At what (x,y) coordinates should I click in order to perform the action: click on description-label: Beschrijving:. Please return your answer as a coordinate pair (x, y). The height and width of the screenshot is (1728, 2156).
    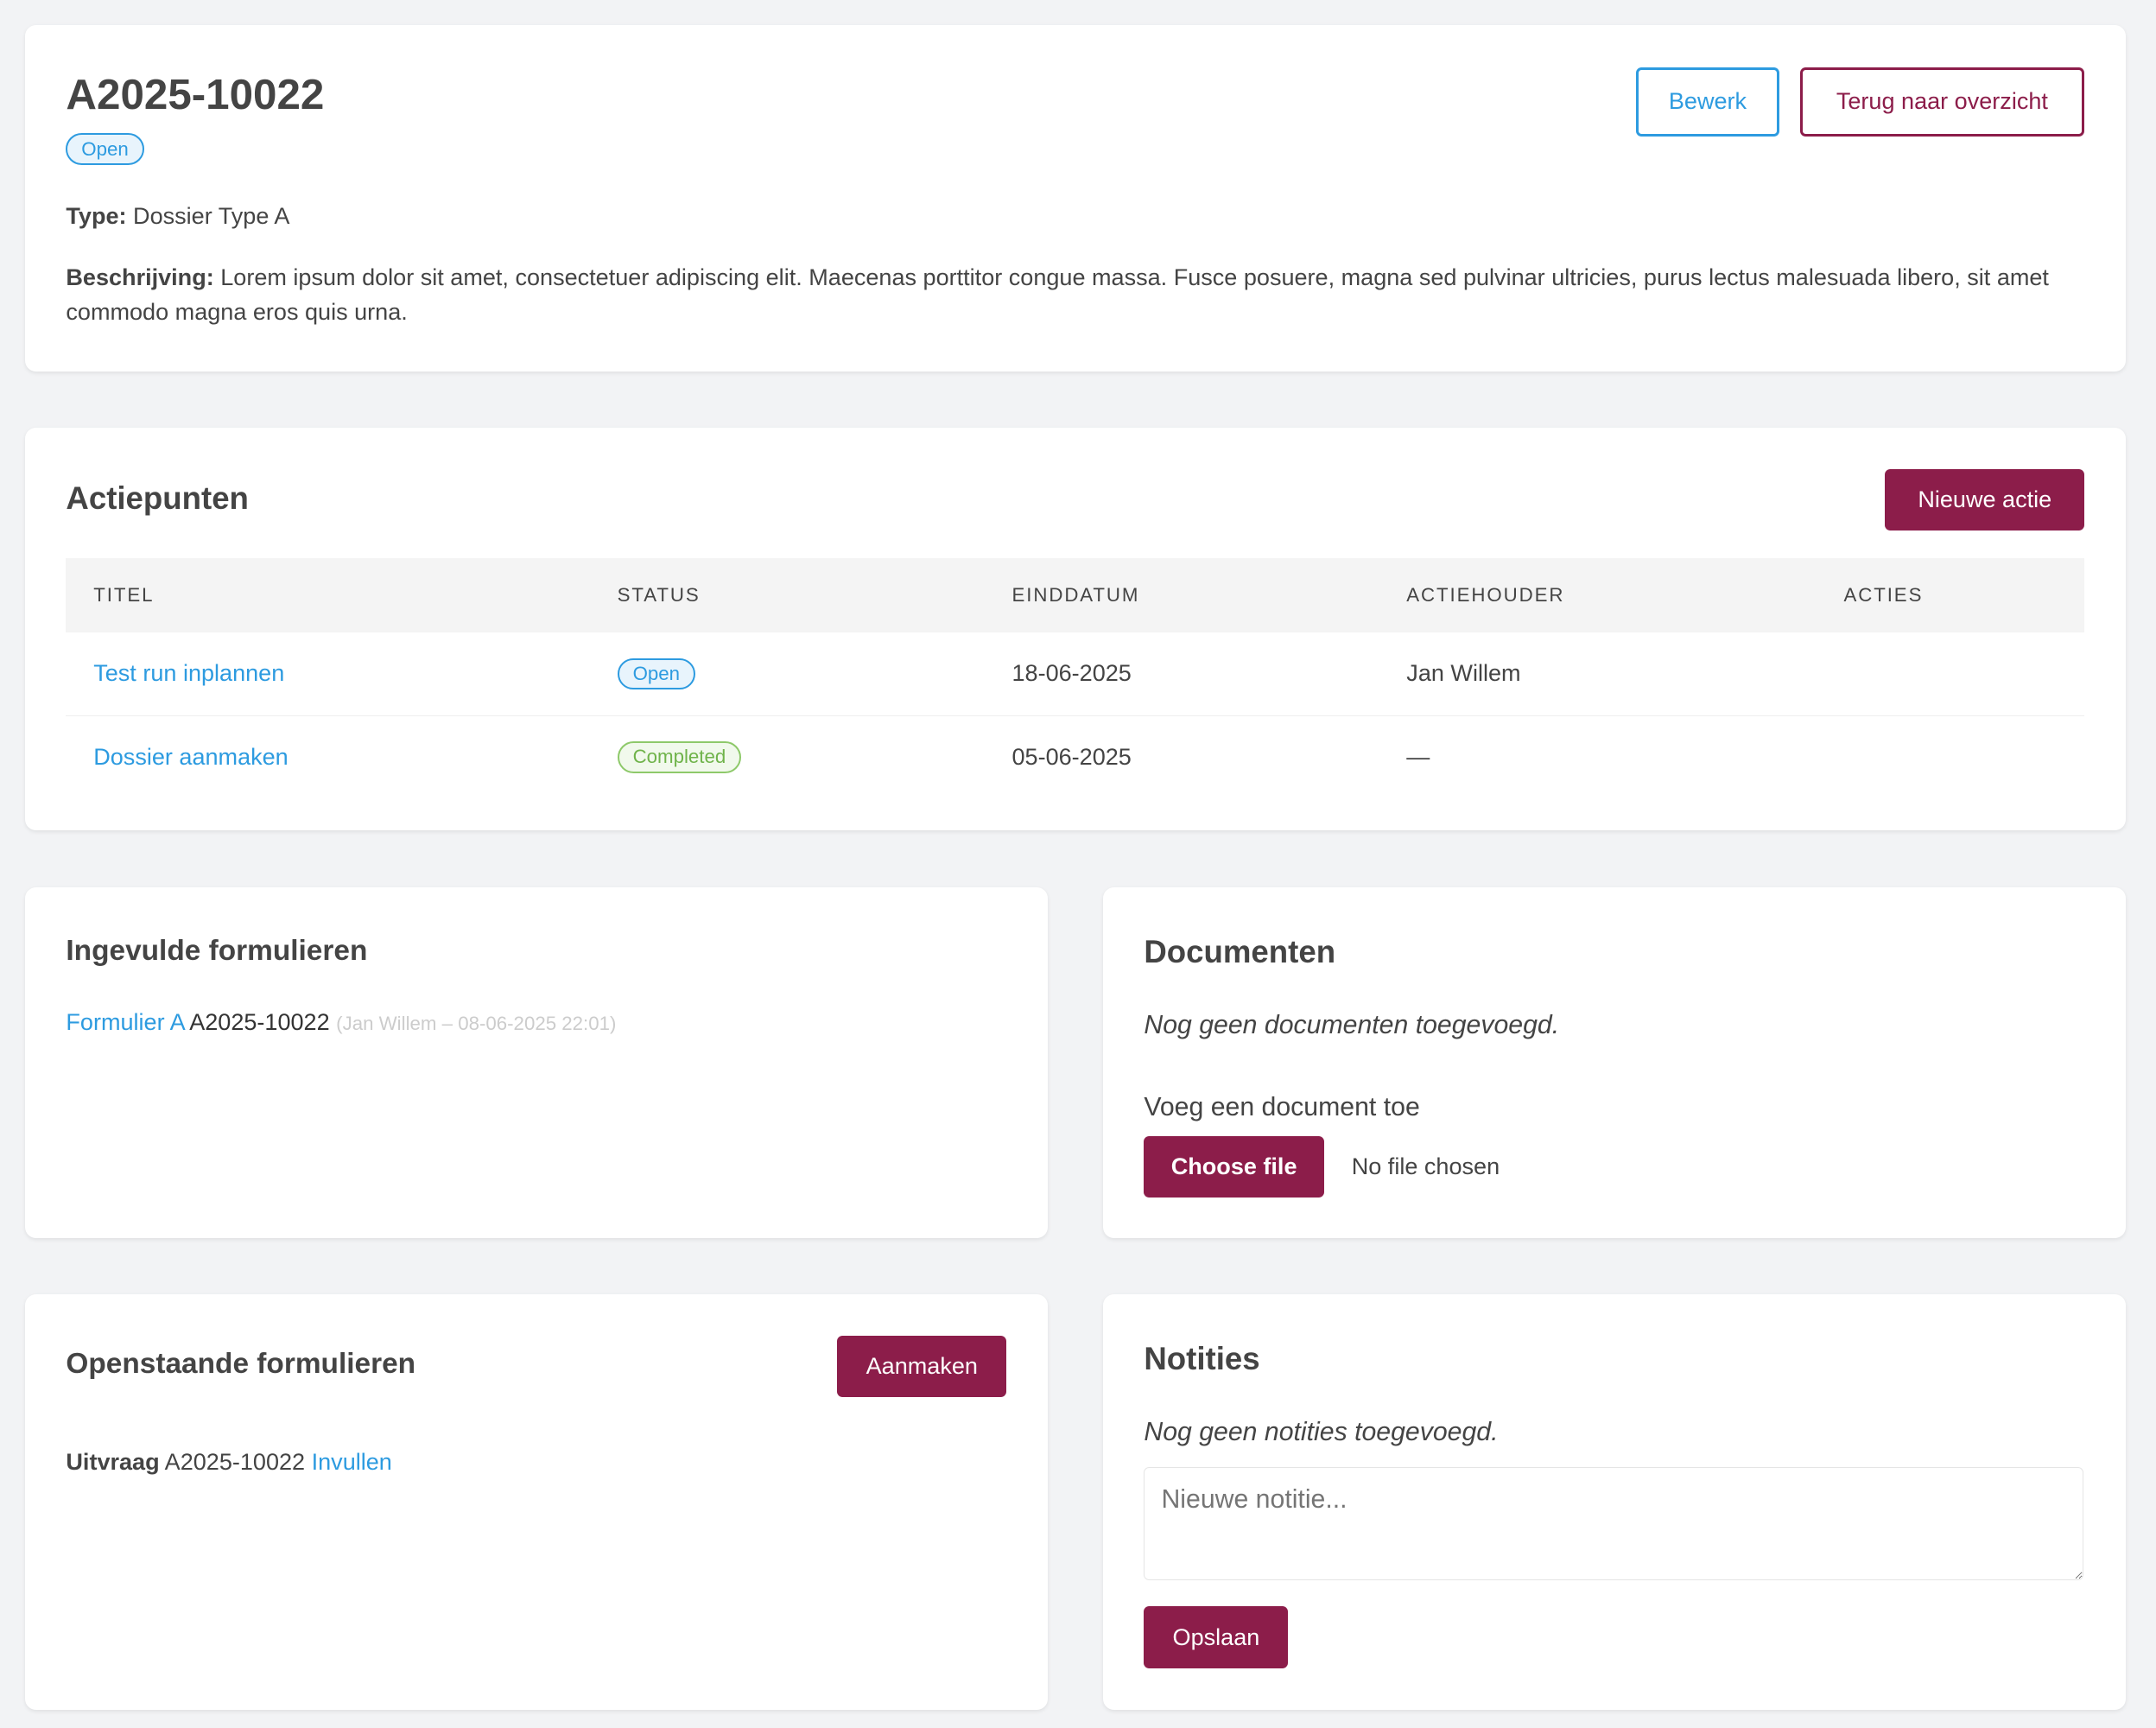
    Looking at the image, I should click on (140, 277).